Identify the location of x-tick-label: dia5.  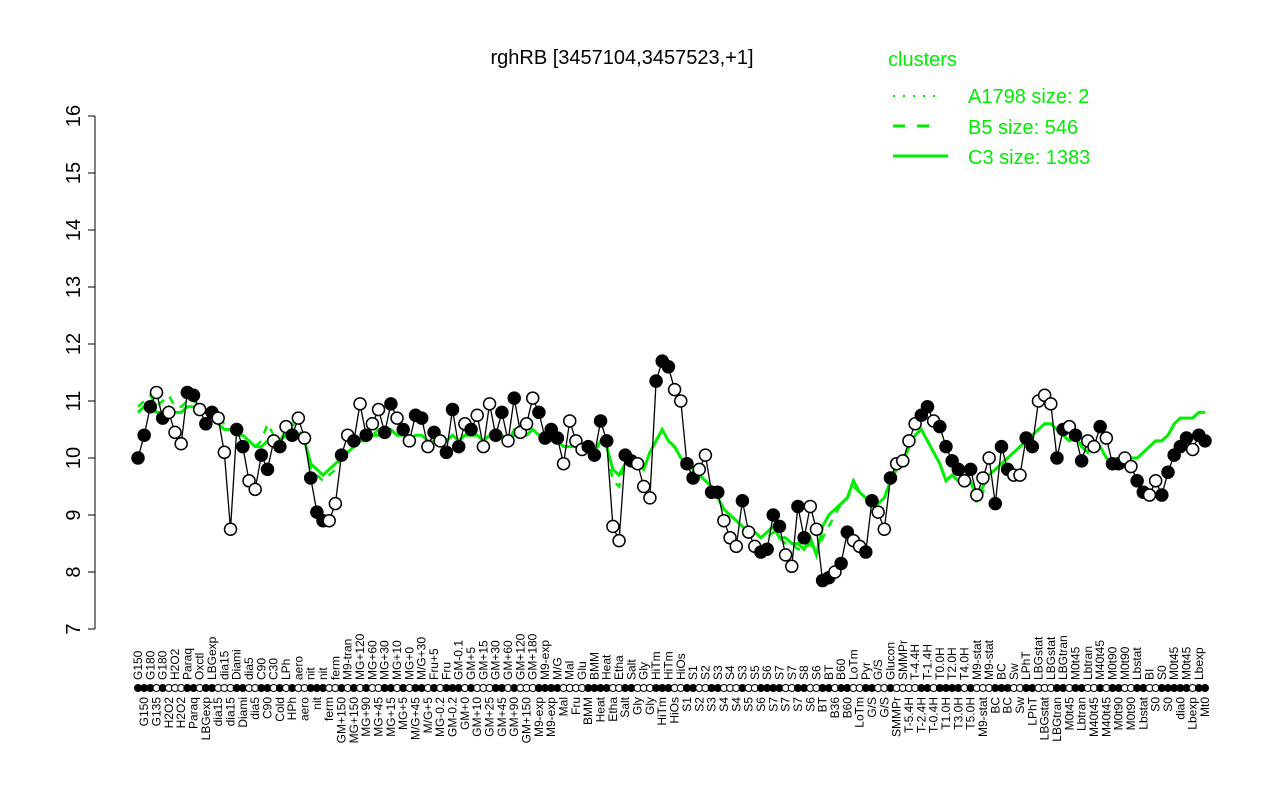
(249, 668).